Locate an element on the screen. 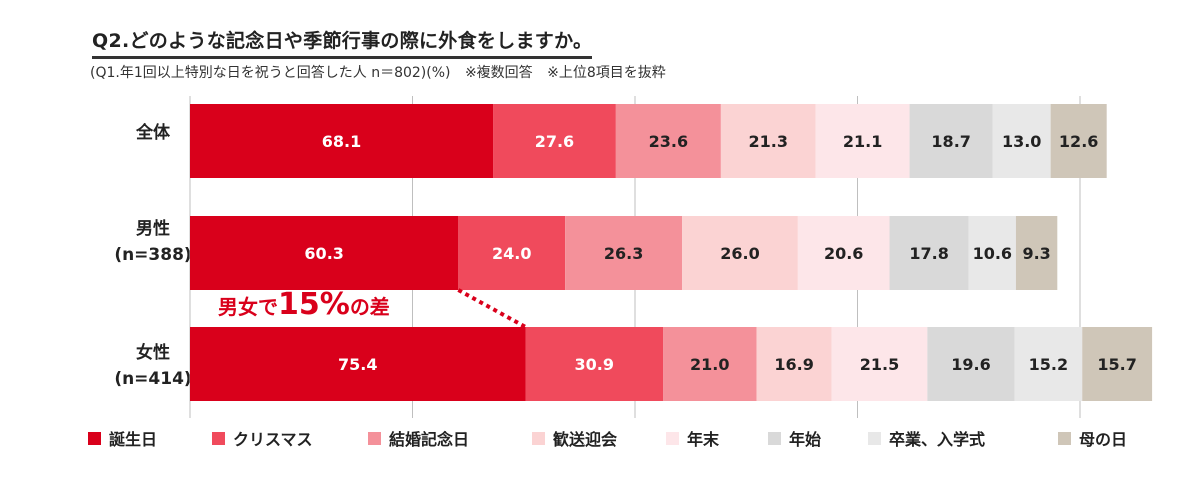 The image size is (1200, 500). data-label: 17.8 is located at coordinates (928, 253).